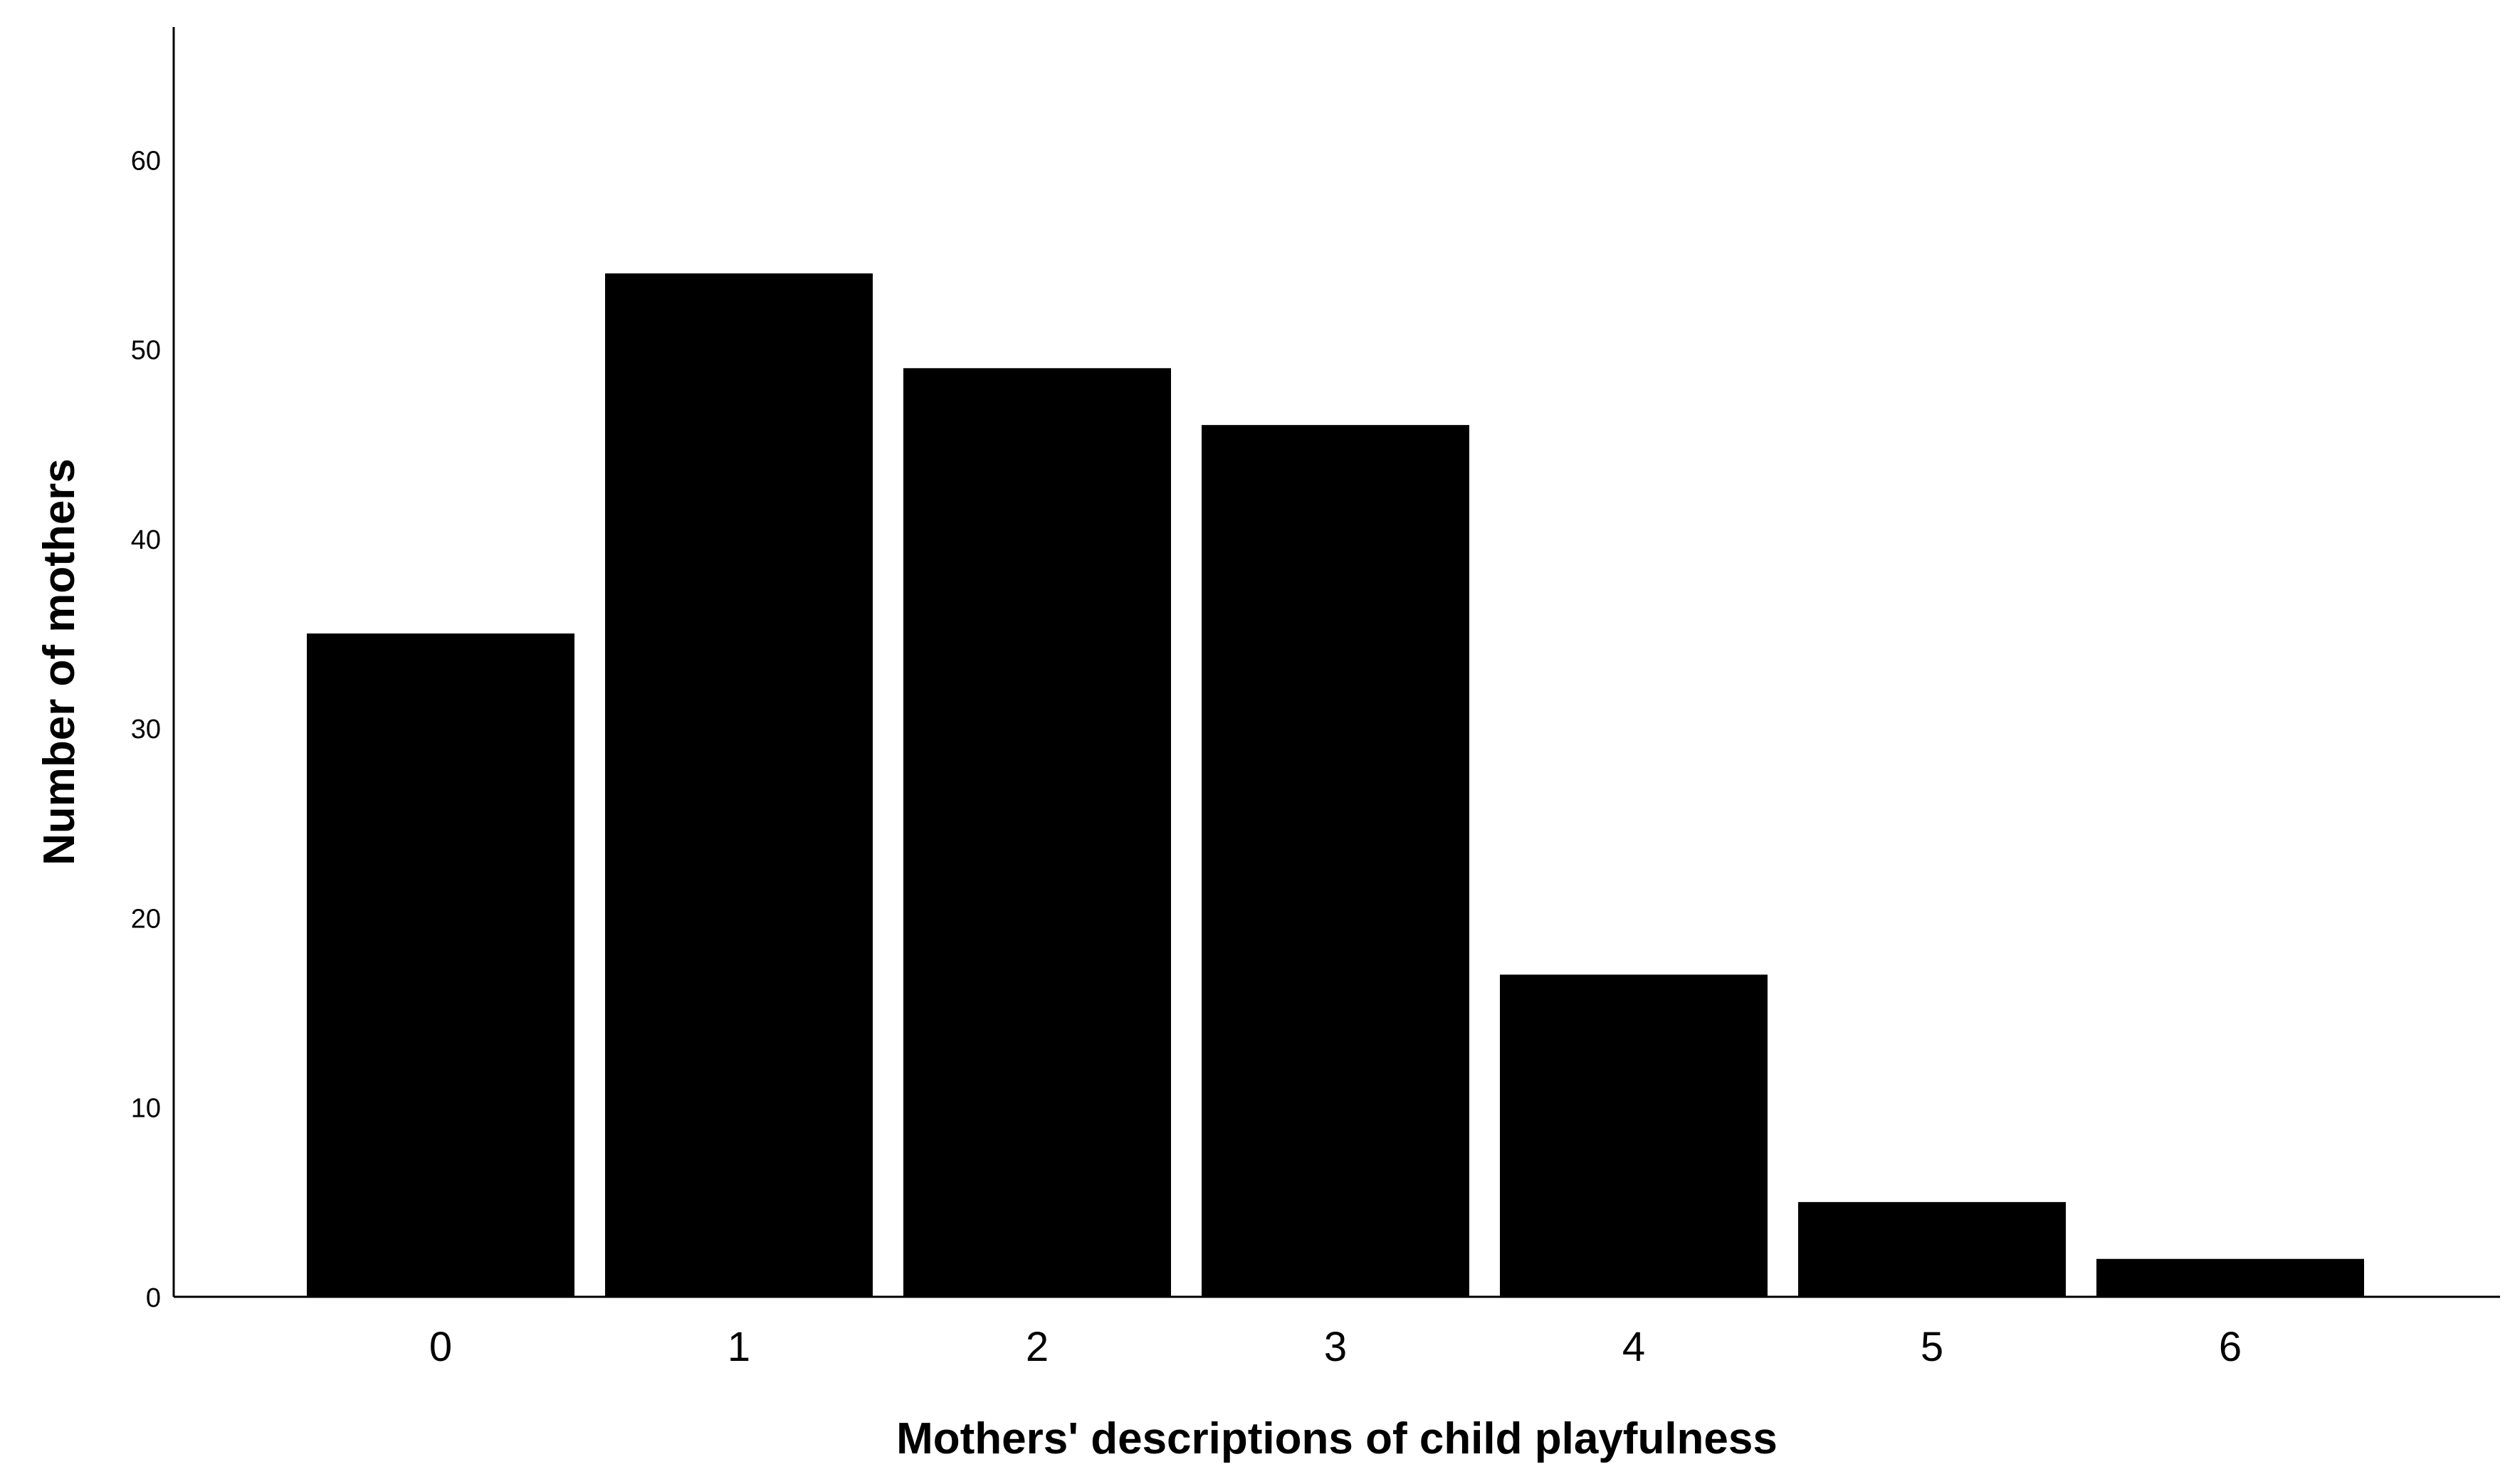 The height and width of the screenshot is (1484, 2515). What do you see at coordinates (1633, 1347) in the screenshot?
I see `x-tick-label: 4` at bounding box center [1633, 1347].